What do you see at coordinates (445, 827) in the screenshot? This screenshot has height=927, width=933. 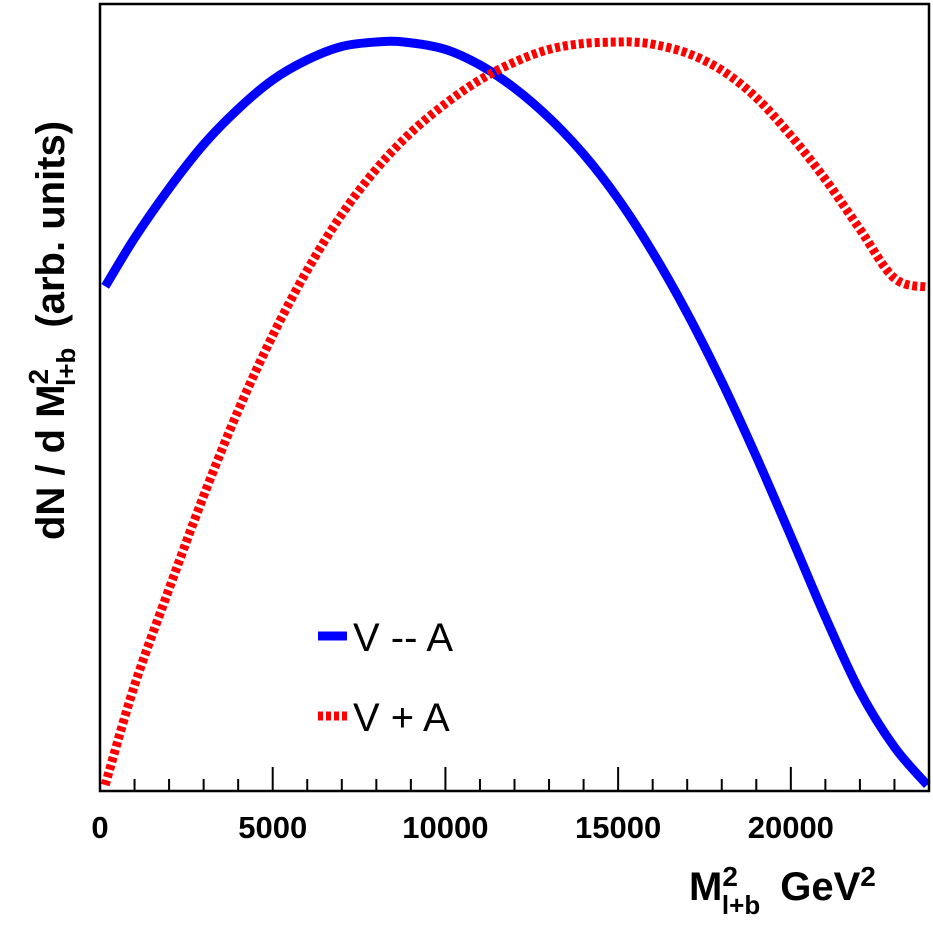 I see `x-tick-label: 10000` at bounding box center [445, 827].